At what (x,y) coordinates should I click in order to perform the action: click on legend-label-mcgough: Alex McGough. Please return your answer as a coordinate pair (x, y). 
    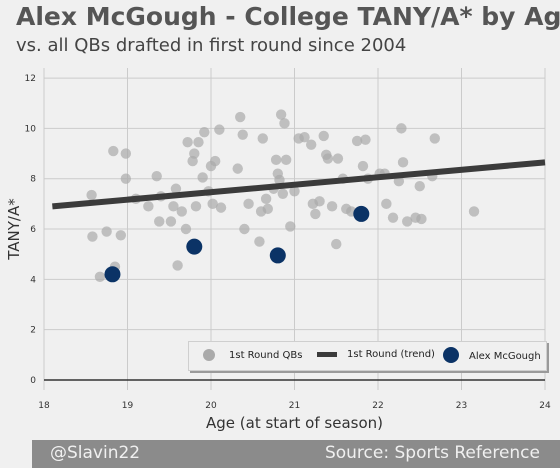
    Looking at the image, I should click on (505, 356).